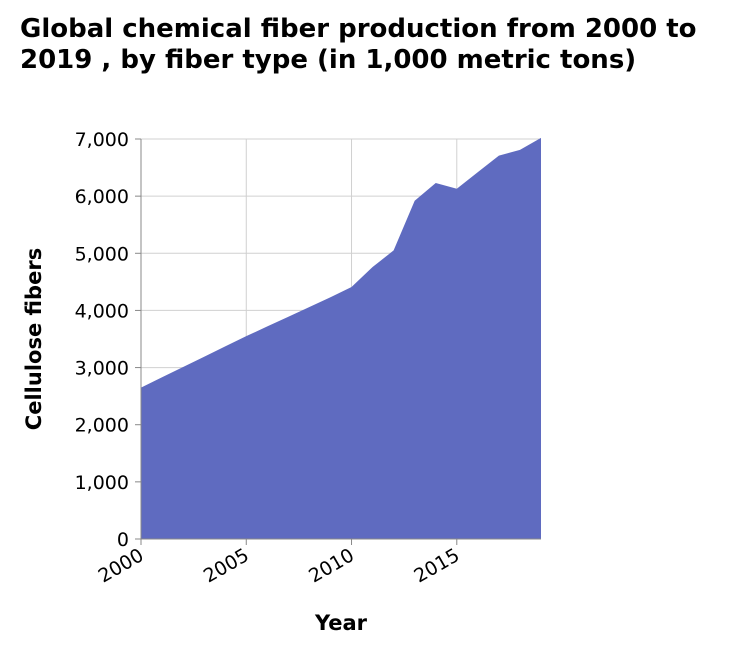 The width and height of the screenshot is (730, 654). What do you see at coordinates (34, 339) in the screenshot?
I see `y-axis-title: Cellulose fibers` at bounding box center [34, 339].